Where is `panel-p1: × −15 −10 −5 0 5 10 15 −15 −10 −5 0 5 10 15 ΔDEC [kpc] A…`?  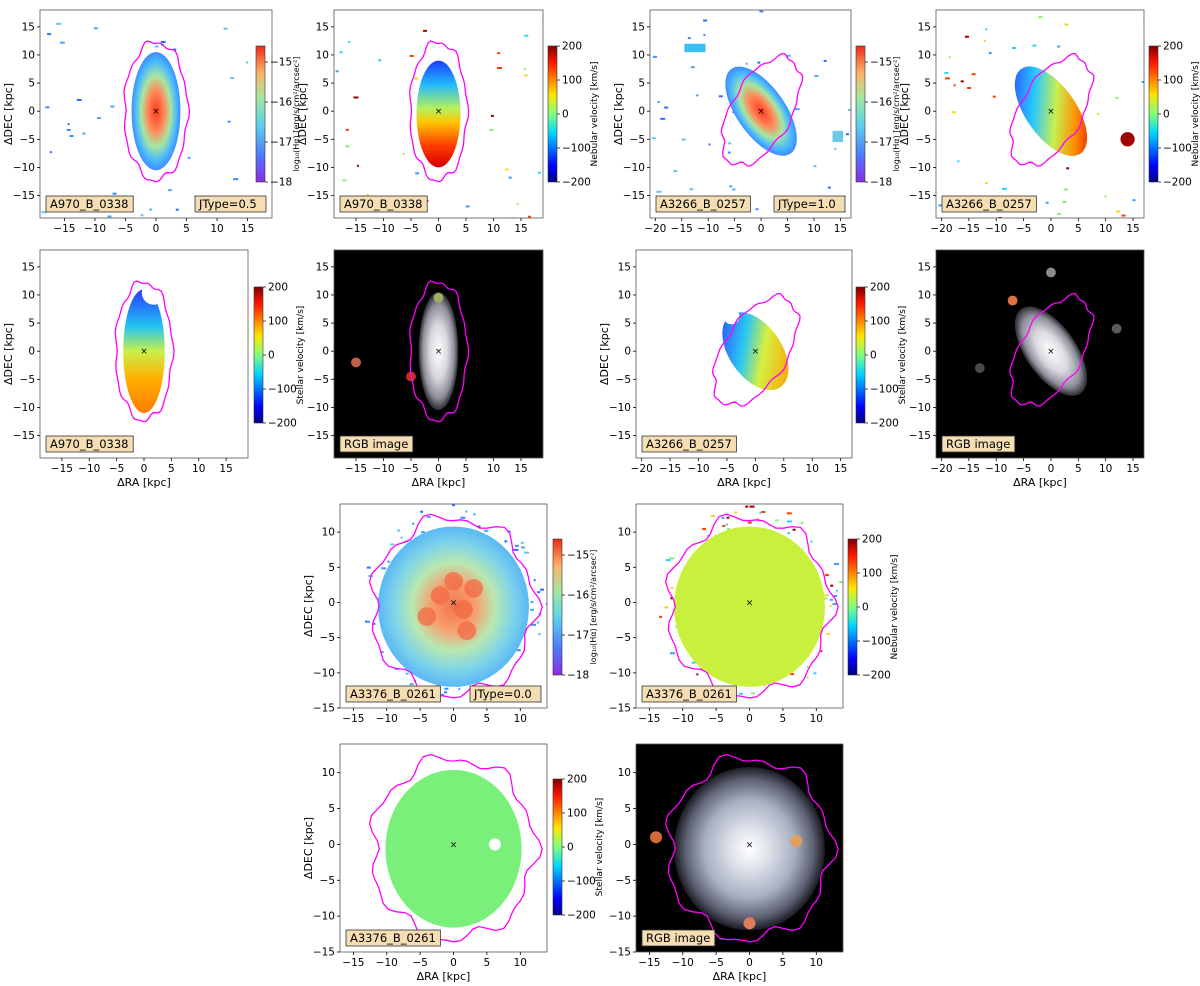 panel-p1: × −15 −10 −5 0 5 10 15 −15 −10 −5 0 5 10 15 ΔDEC [kpc] A… is located at coordinates (151, 122).